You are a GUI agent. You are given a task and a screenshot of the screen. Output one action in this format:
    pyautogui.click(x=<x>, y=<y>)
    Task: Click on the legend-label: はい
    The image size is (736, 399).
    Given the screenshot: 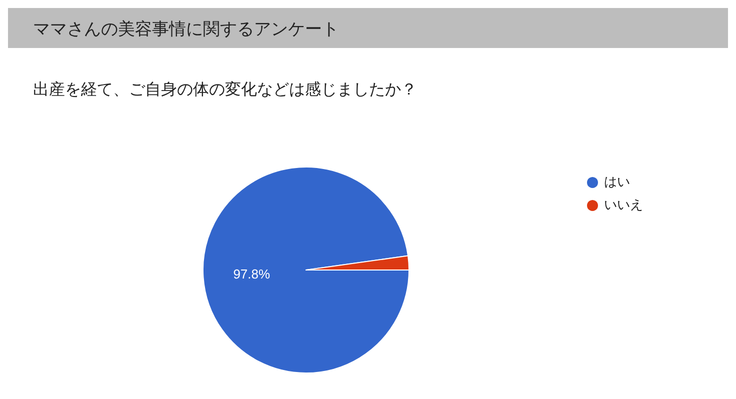 What is the action you would take?
    pyautogui.click(x=617, y=182)
    